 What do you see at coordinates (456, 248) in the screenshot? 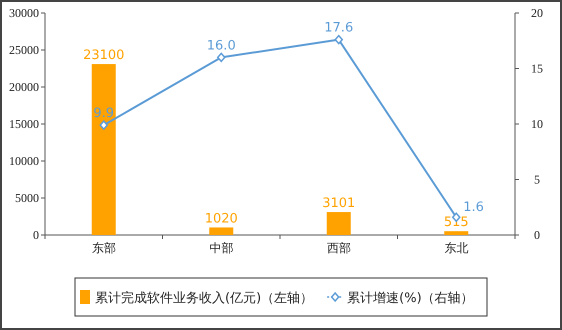
I see `x-tick-label: 东北` at bounding box center [456, 248].